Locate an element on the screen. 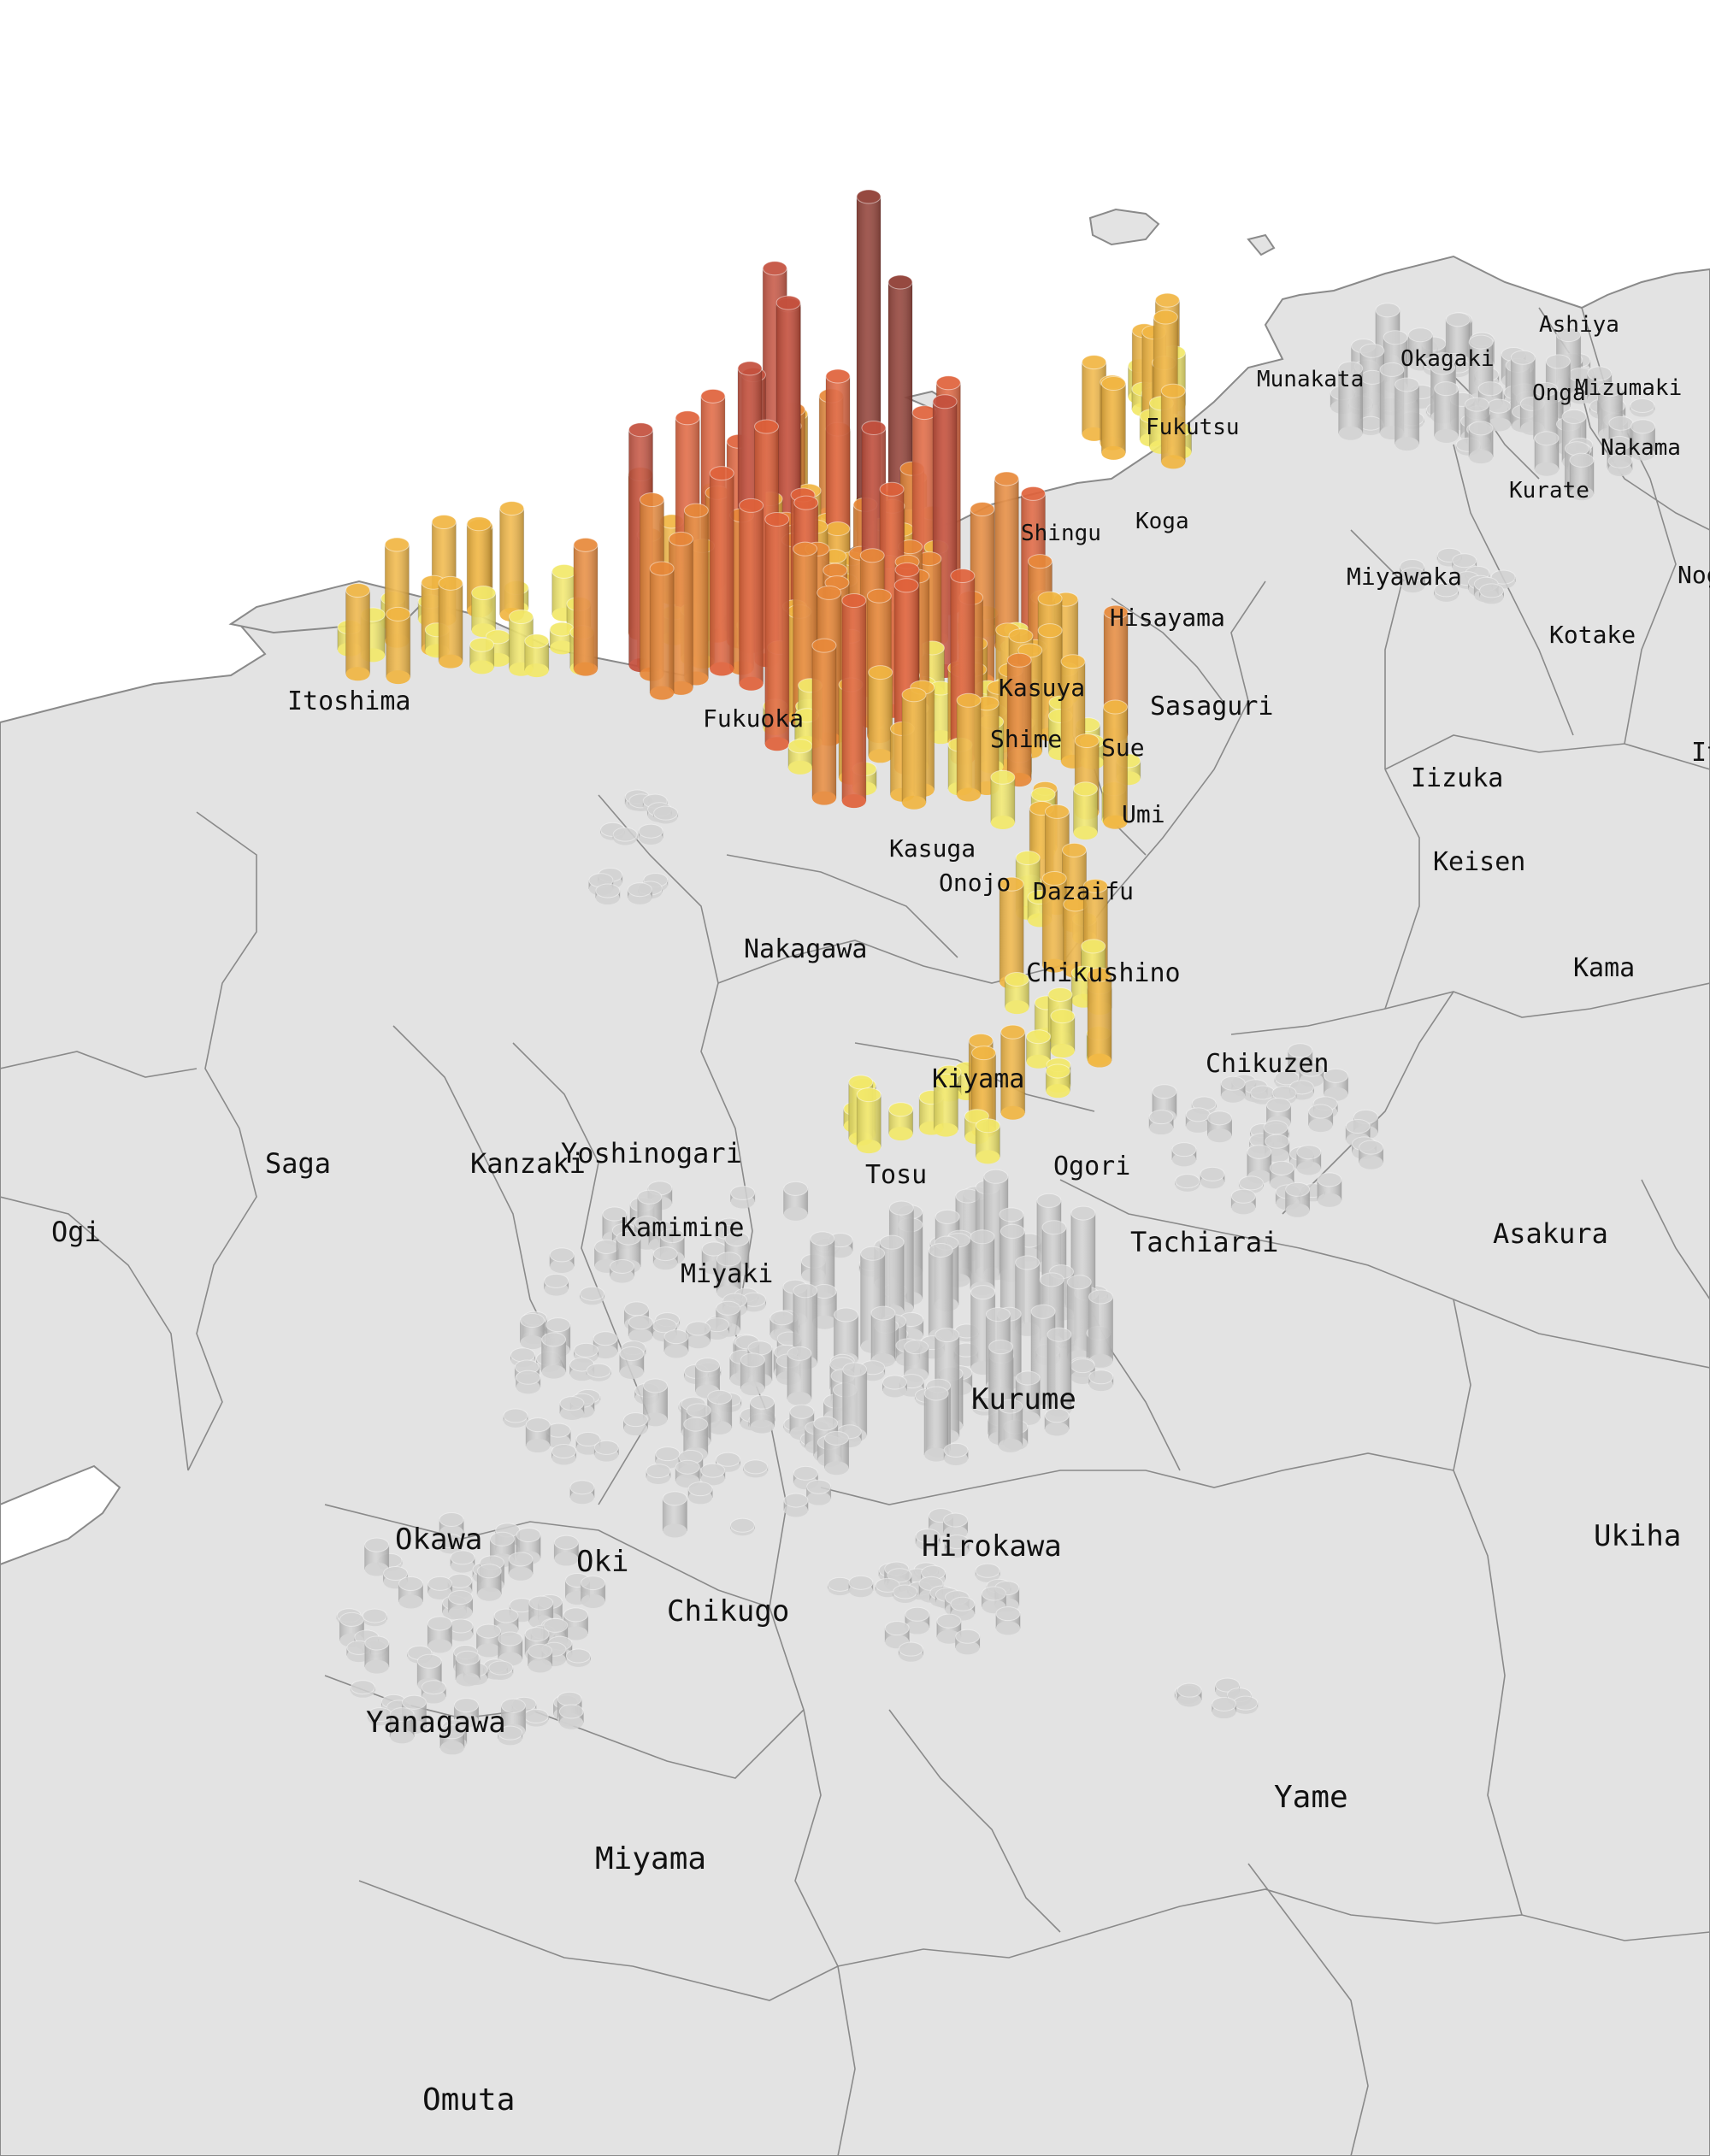 Image resolution: width=1710 pixels, height=2156 pixels. place-label: Kotake is located at coordinates (1592, 635).